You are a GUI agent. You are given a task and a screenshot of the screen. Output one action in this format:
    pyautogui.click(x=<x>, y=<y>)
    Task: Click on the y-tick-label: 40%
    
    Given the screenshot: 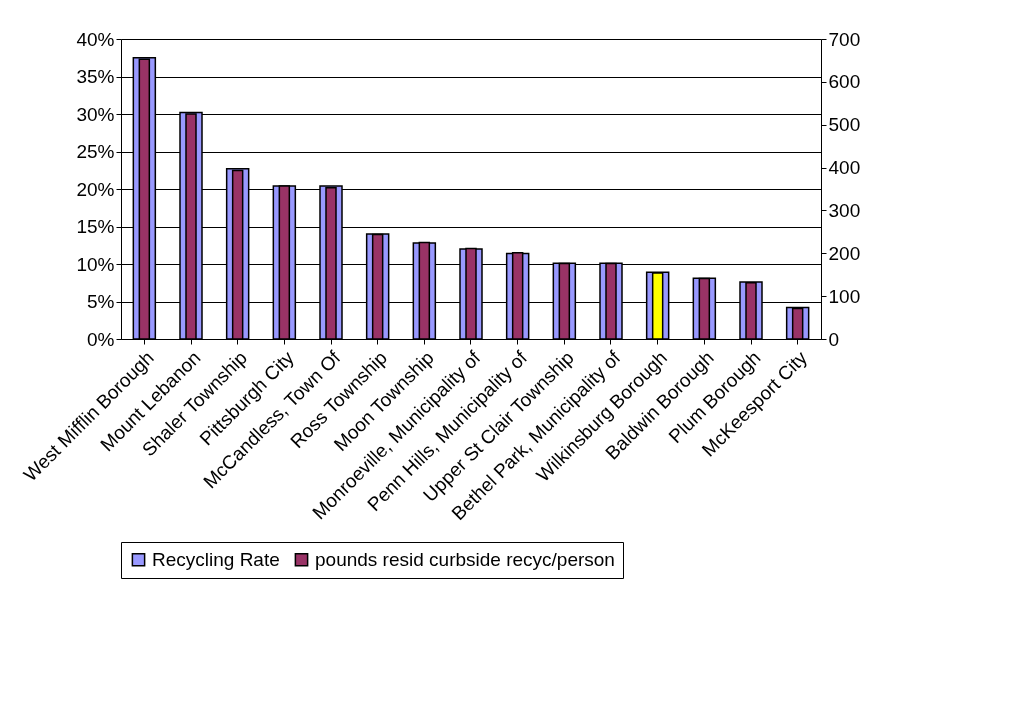 What is the action you would take?
    pyautogui.click(x=95, y=39)
    